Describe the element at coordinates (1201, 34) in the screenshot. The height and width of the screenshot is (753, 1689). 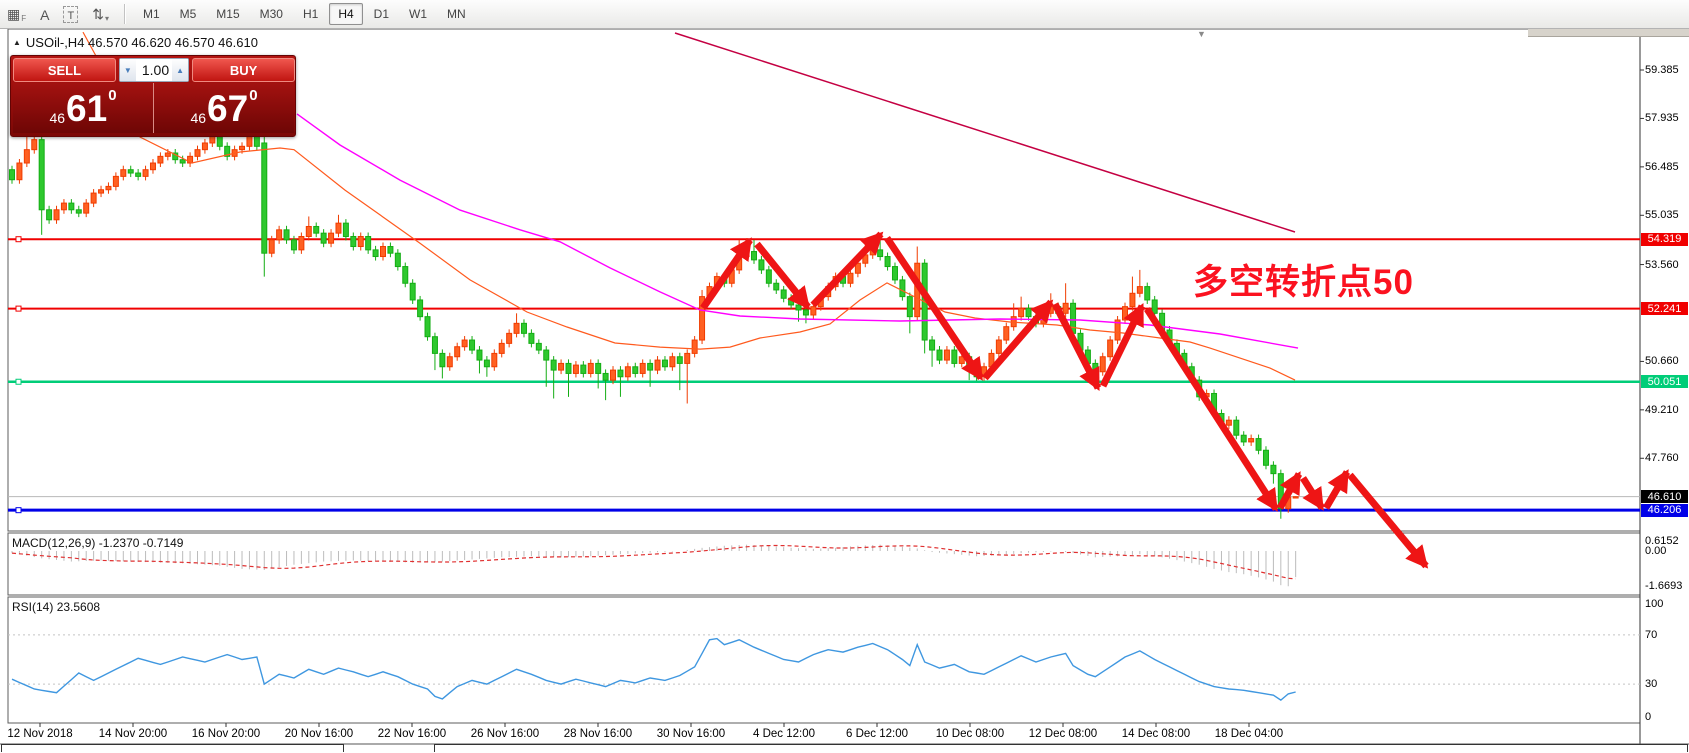
I see `chart-shift-icon: ▼` at that location.